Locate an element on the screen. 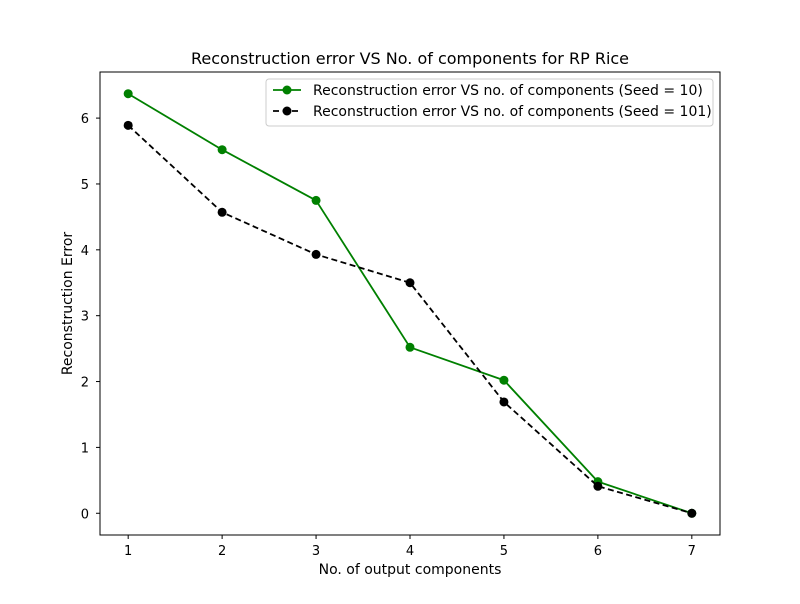  y-tick-label: 6 is located at coordinates (85, 119).